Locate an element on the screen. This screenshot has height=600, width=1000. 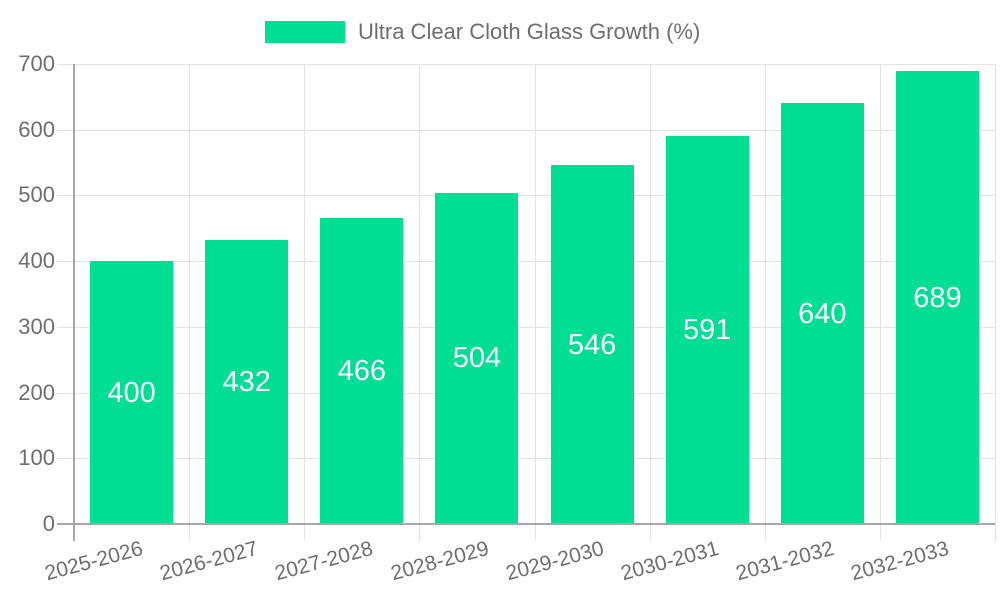
x-axis-tick-label: 2031-2032 is located at coordinates (785, 561).